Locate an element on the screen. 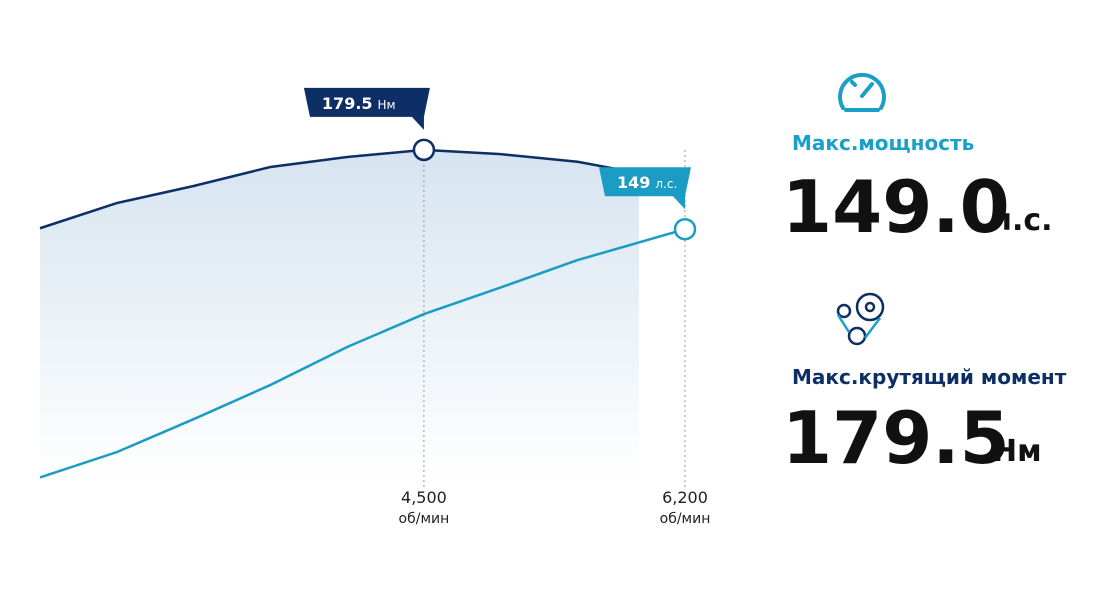 This screenshot has height=600, width=1120. line is located at coordinates (339, 189).